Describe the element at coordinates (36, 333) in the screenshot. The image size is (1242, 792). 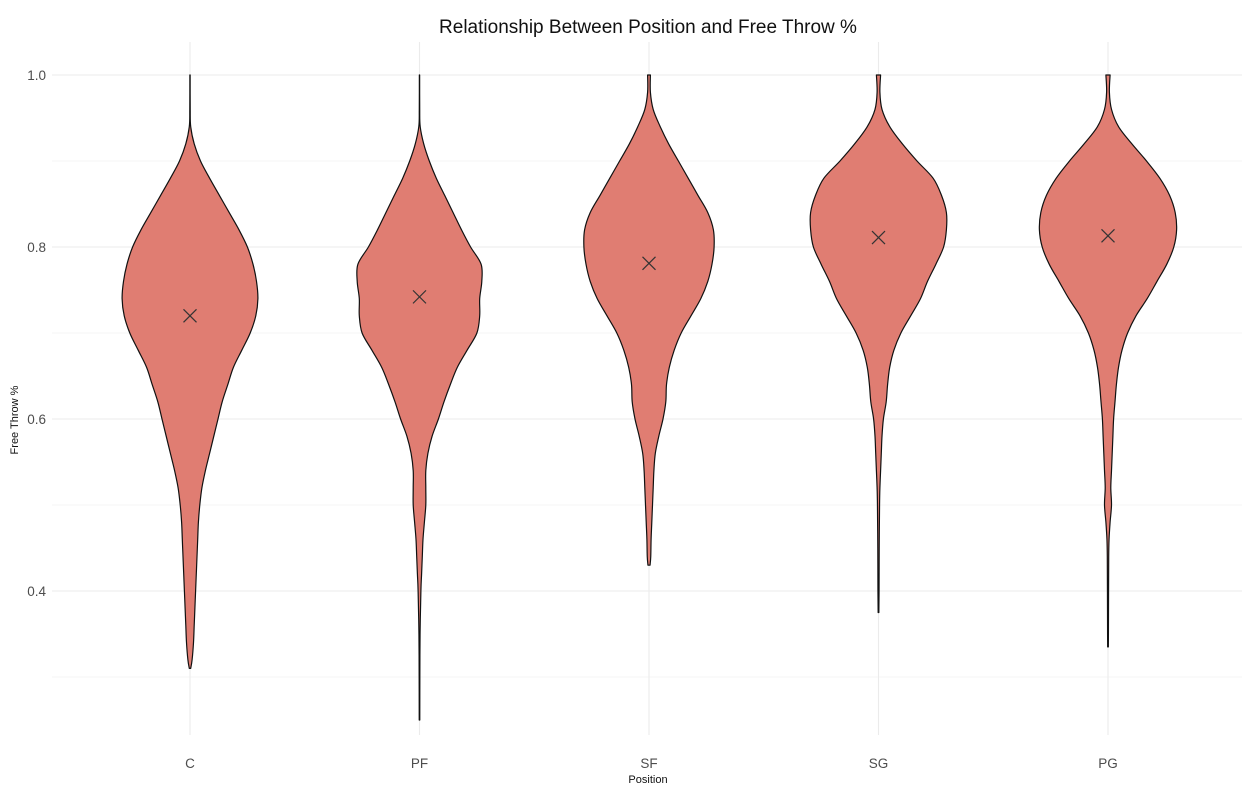
I see `y-axis-tick-labels: 0.4 0.6 0.8 1.0` at that location.